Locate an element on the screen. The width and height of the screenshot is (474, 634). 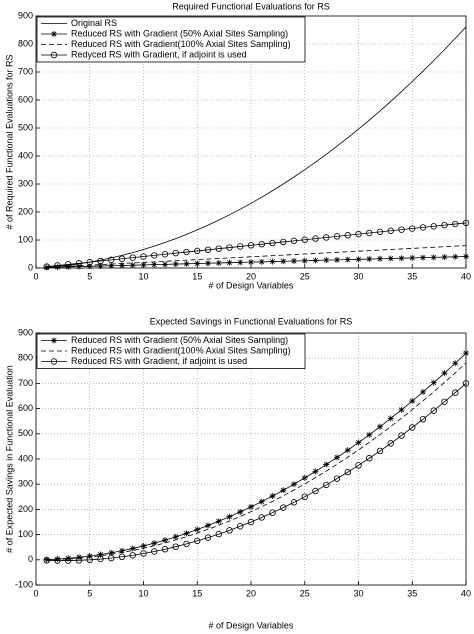
x-tick-label: 10 is located at coordinates (143, 276).